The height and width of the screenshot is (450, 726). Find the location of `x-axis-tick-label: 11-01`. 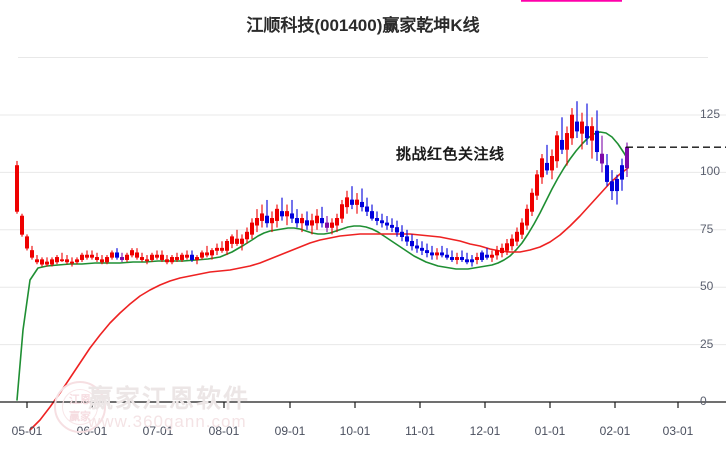

x-axis-tick-label: 11-01 is located at coordinates (420, 431).